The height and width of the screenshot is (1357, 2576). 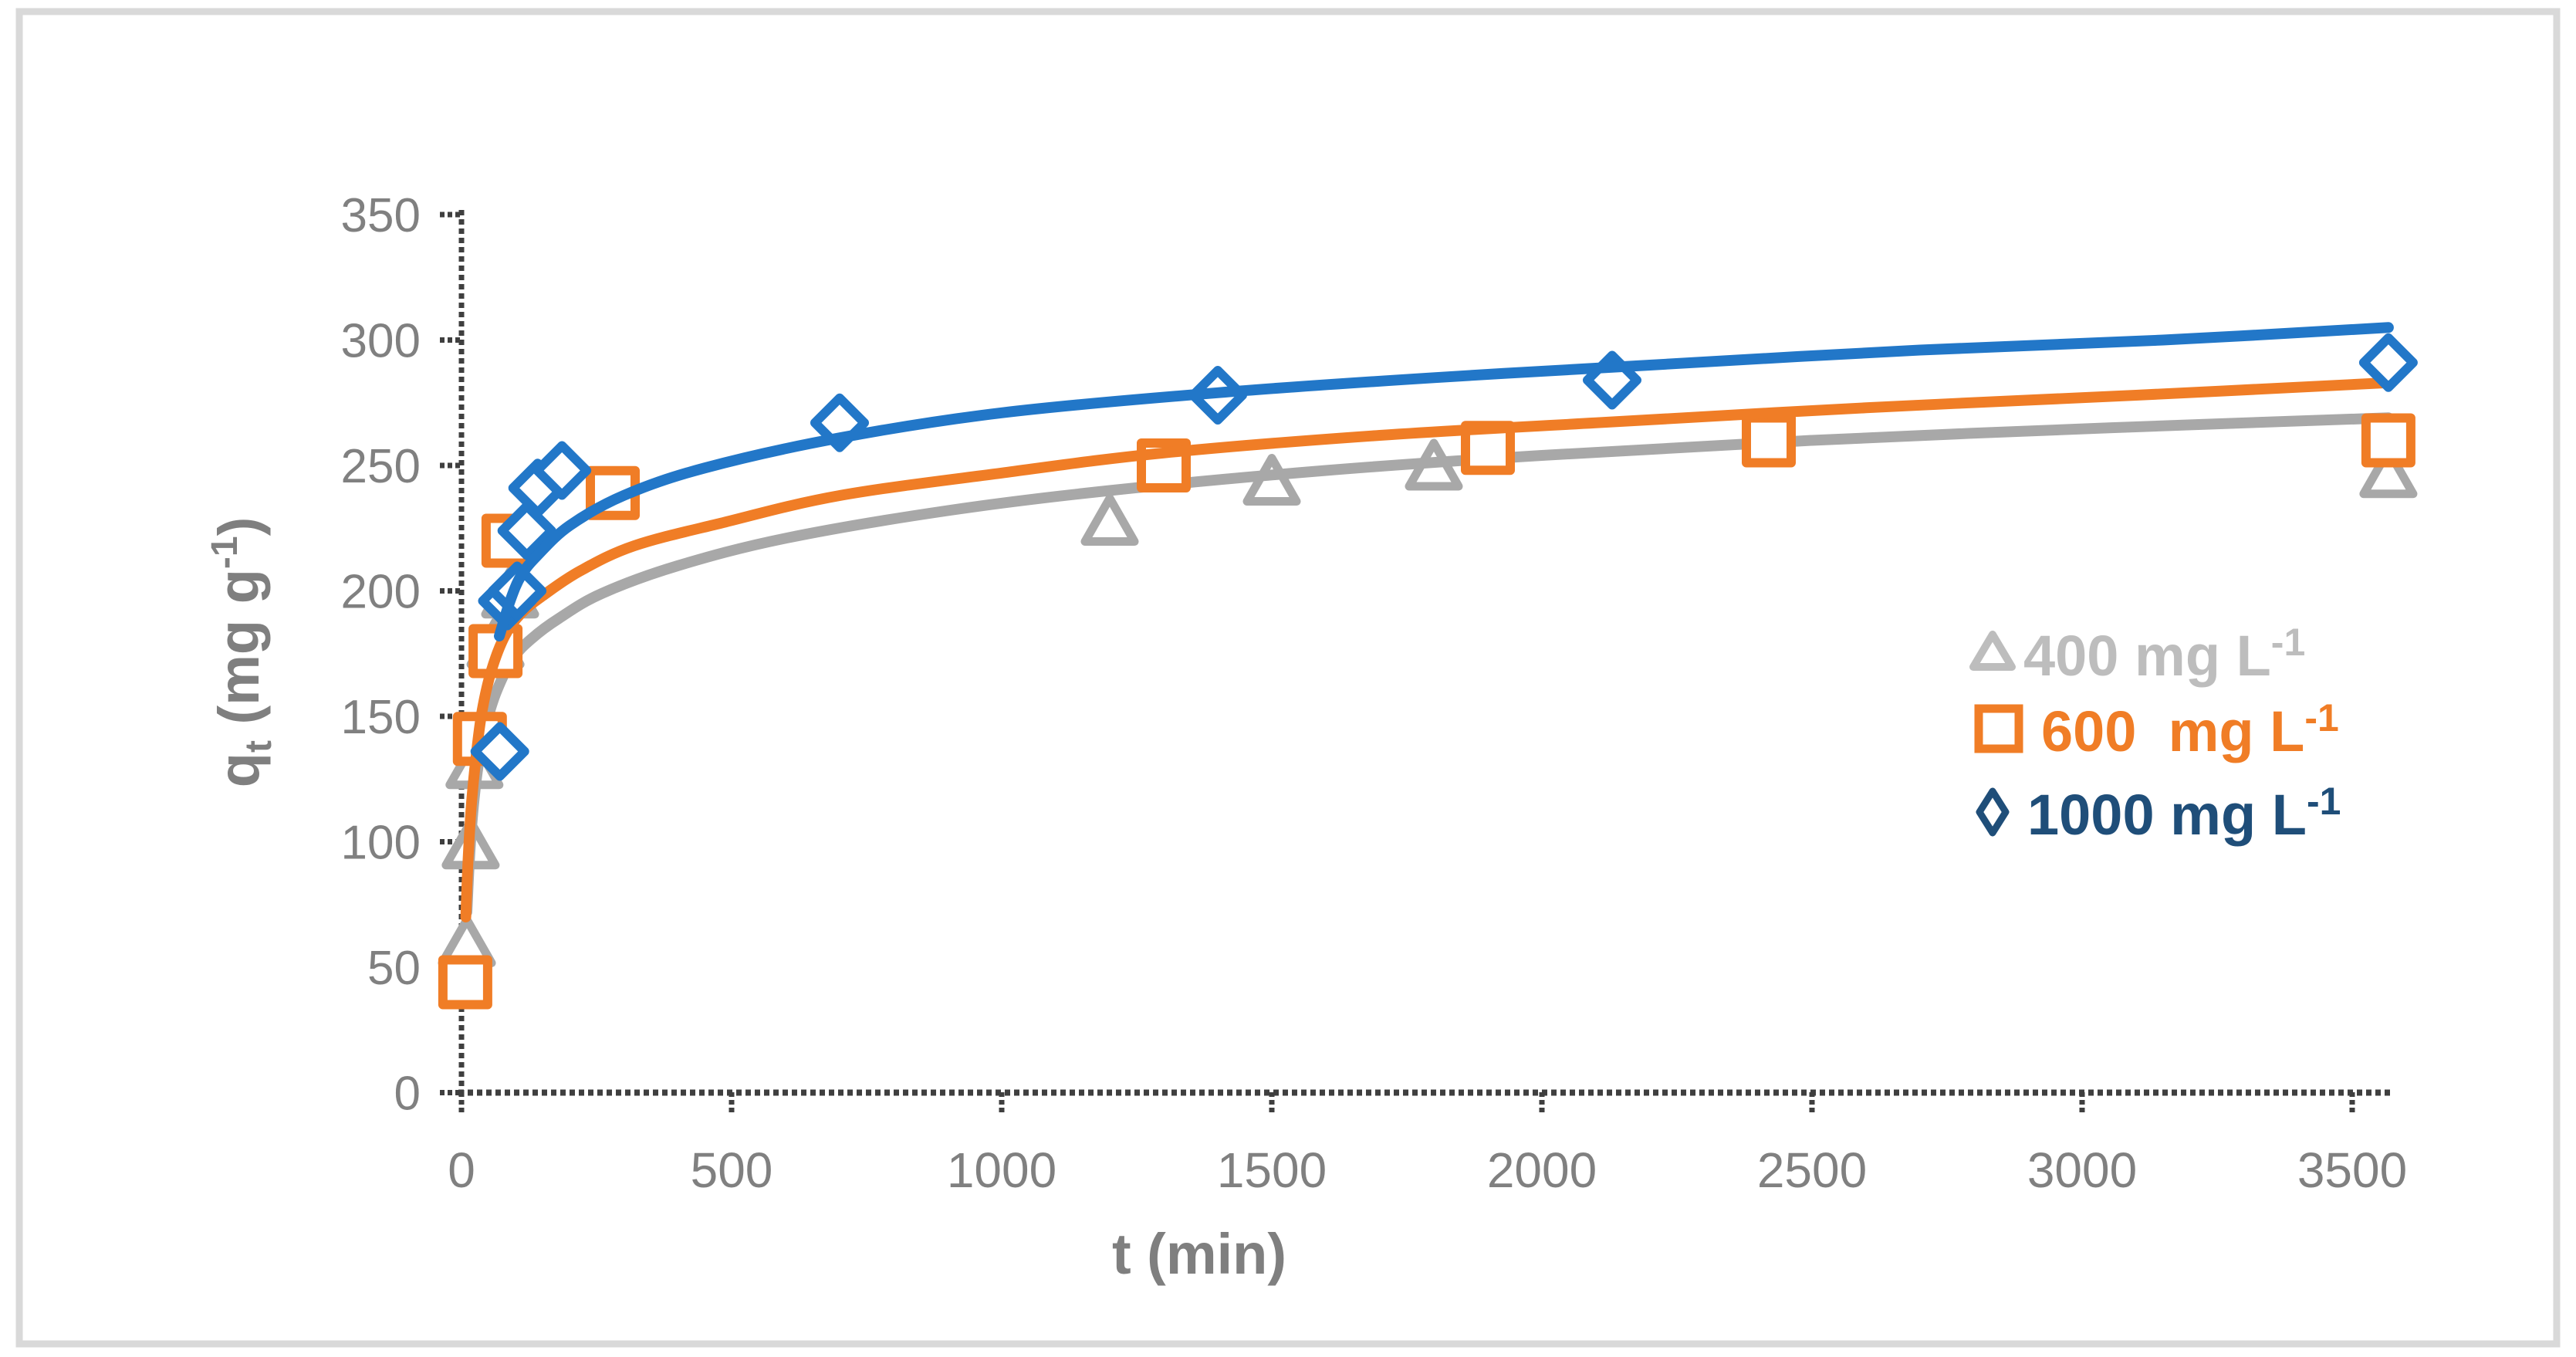 I want to click on y-axis-tick-label-350: 350, so click(x=381, y=215).